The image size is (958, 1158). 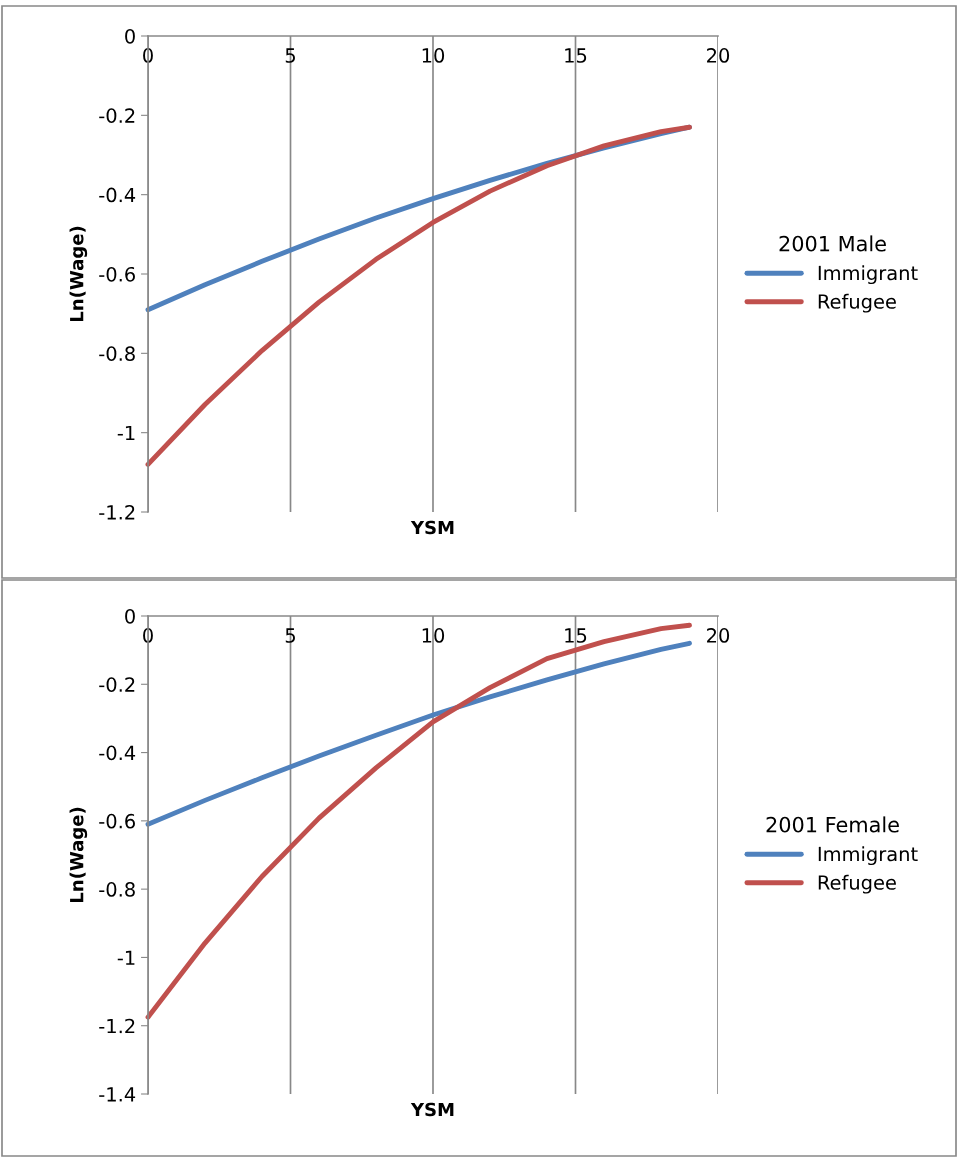 What do you see at coordinates (832, 824) in the screenshot?
I see `legend-title: 2001 Female` at bounding box center [832, 824].